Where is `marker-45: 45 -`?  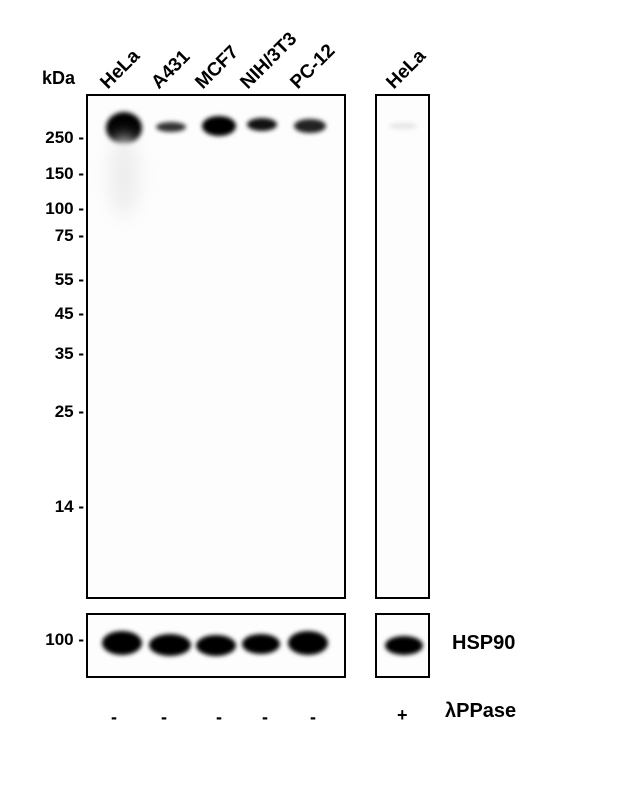 marker-45: 45 - is located at coordinates (69, 313).